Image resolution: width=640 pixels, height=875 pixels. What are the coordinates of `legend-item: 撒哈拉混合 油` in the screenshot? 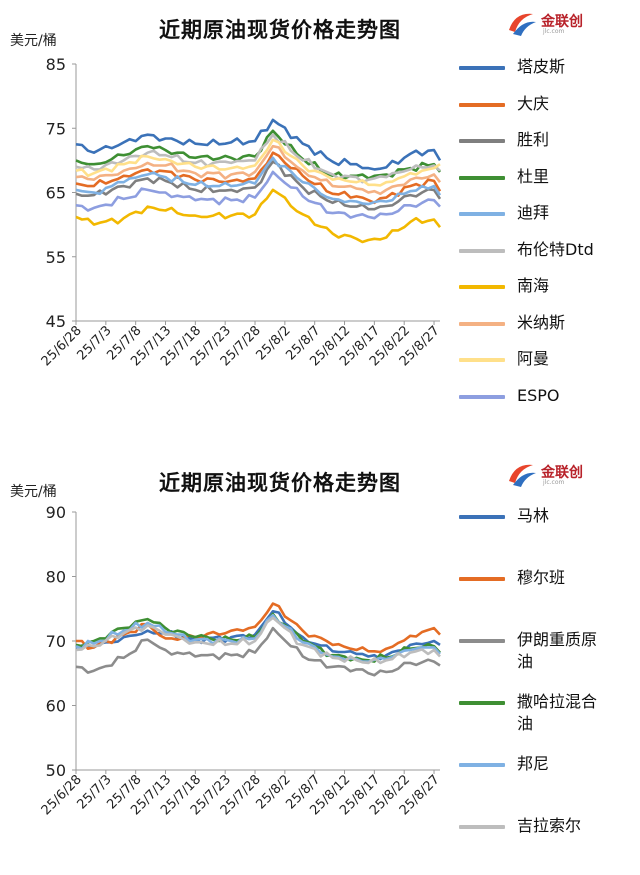 It's located at (545, 712).